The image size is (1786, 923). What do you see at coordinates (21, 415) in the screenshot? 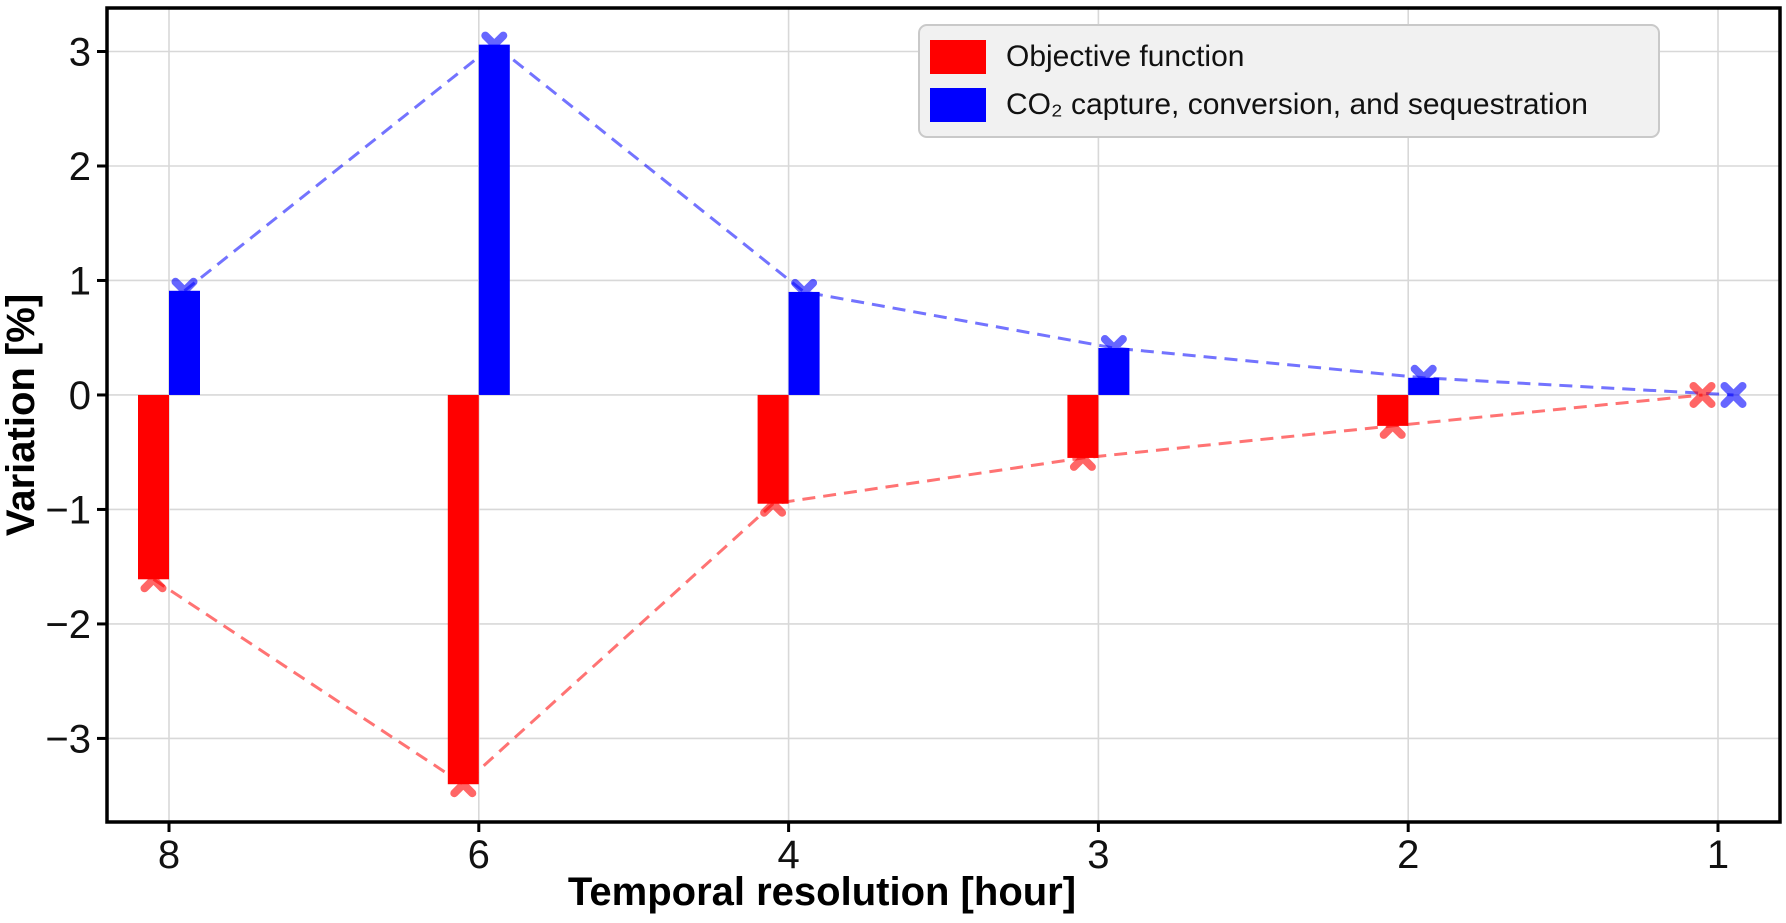
I see `y-axis-label: Variation [%]` at bounding box center [21, 415].